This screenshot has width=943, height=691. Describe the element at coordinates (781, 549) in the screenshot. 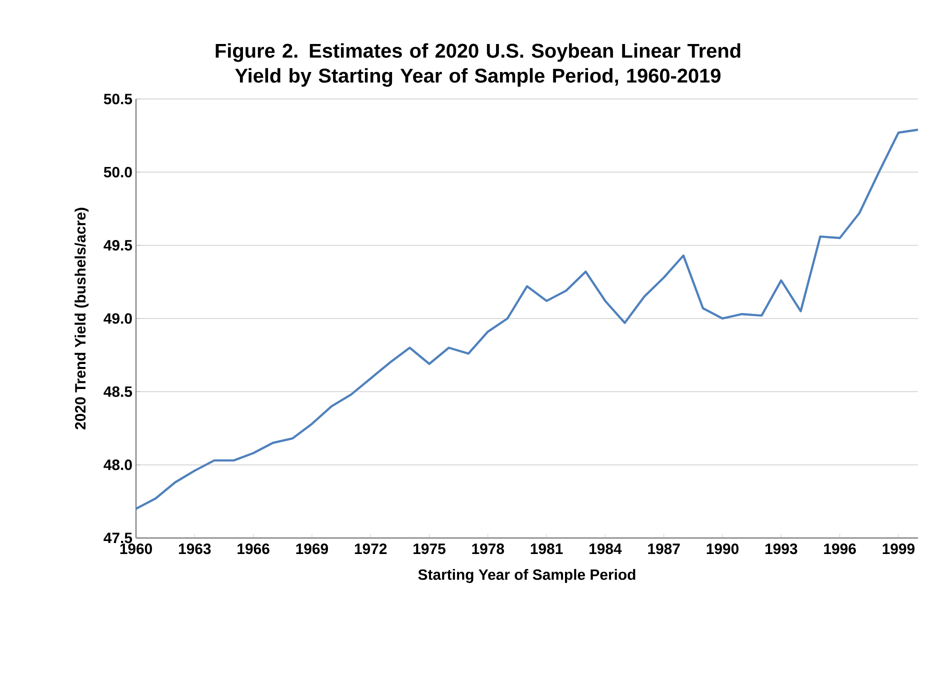

I see `x-tick-label: 1993` at that location.